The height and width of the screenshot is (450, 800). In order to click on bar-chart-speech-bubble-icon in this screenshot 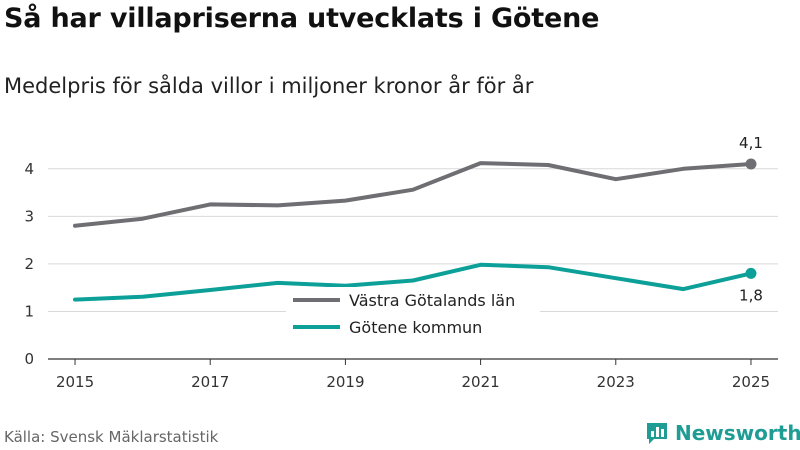, I will do `click(657, 433)`.